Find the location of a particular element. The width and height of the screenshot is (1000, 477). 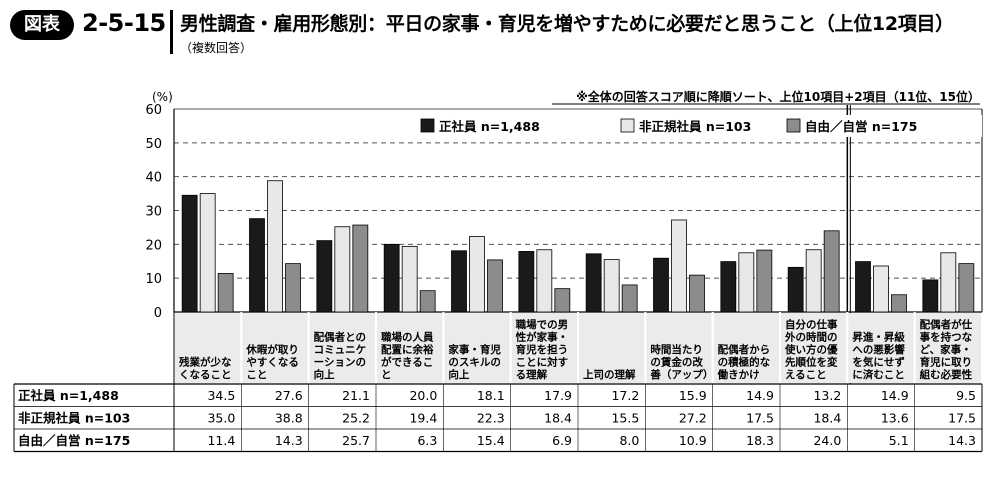

data-label: 27.6 is located at coordinates (289, 395).